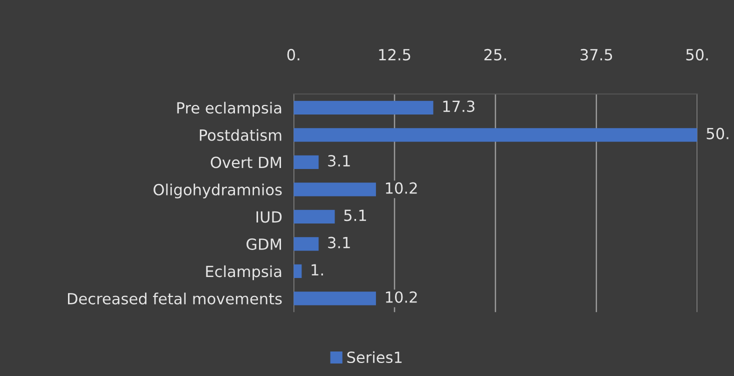 The height and width of the screenshot is (376, 734). What do you see at coordinates (218, 191) in the screenshot?
I see `y-tick-label: Oligohydramnios` at bounding box center [218, 191].